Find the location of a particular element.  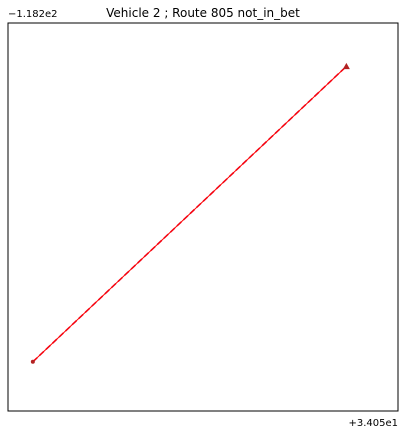

chart-title: Vehicle 2 ; Route 805 not_in_bet is located at coordinates (203, 13).